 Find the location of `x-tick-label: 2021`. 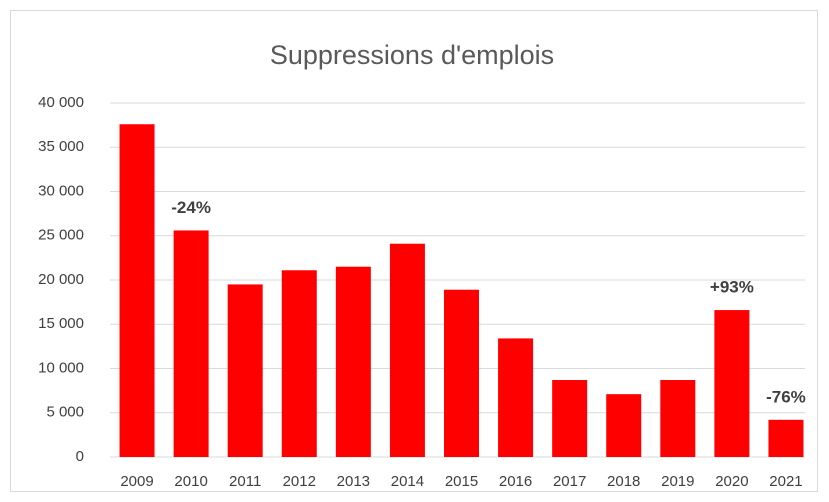

x-tick-label: 2021 is located at coordinates (785, 481).